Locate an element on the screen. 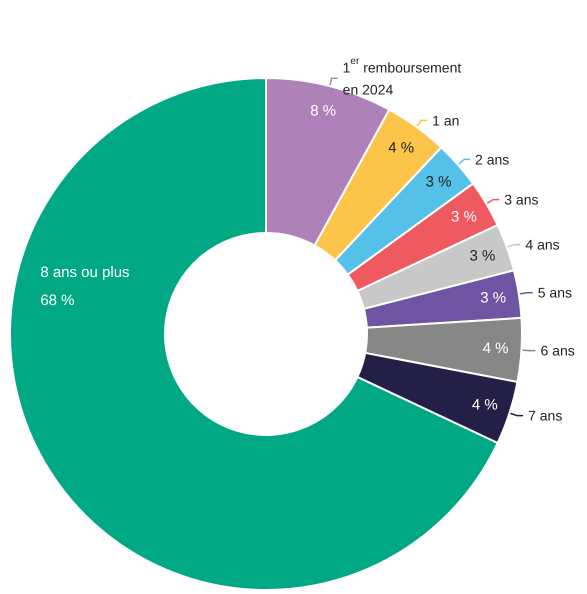 The image size is (587, 594). slice-label: 6 ans is located at coordinates (557, 350).